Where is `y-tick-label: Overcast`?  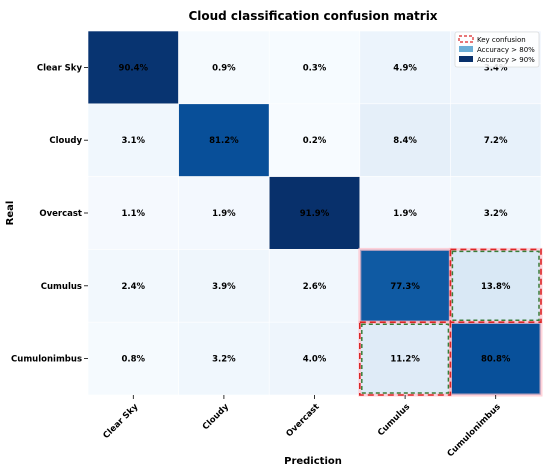
y-tick-label: Overcast is located at coordinates (60, 214).